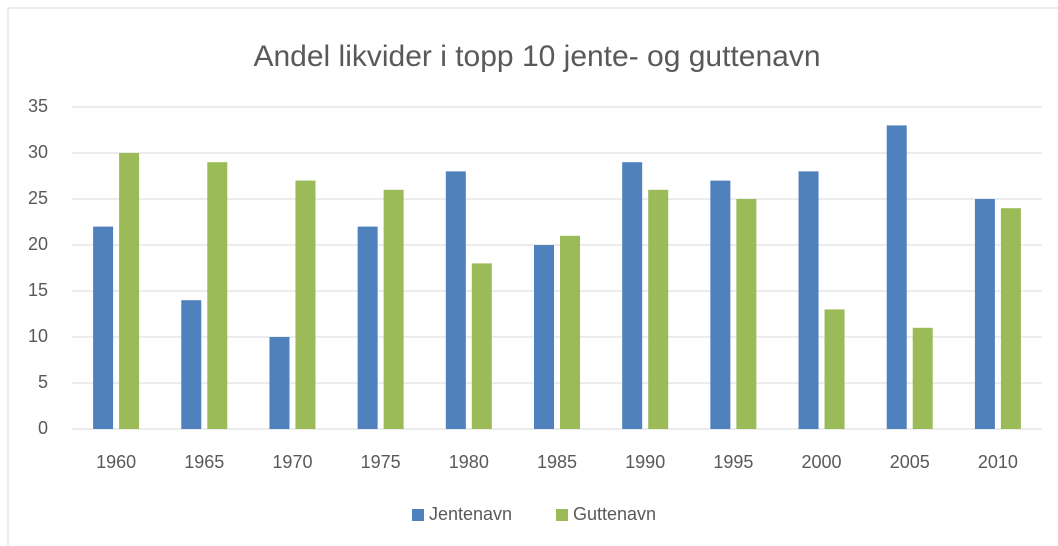 This screenshot has width=1058, height=546. What do you see at coordinates (822, 462) in the screenshot?
I see `x-tick-label: 2000` at bounding box center [822, 462].